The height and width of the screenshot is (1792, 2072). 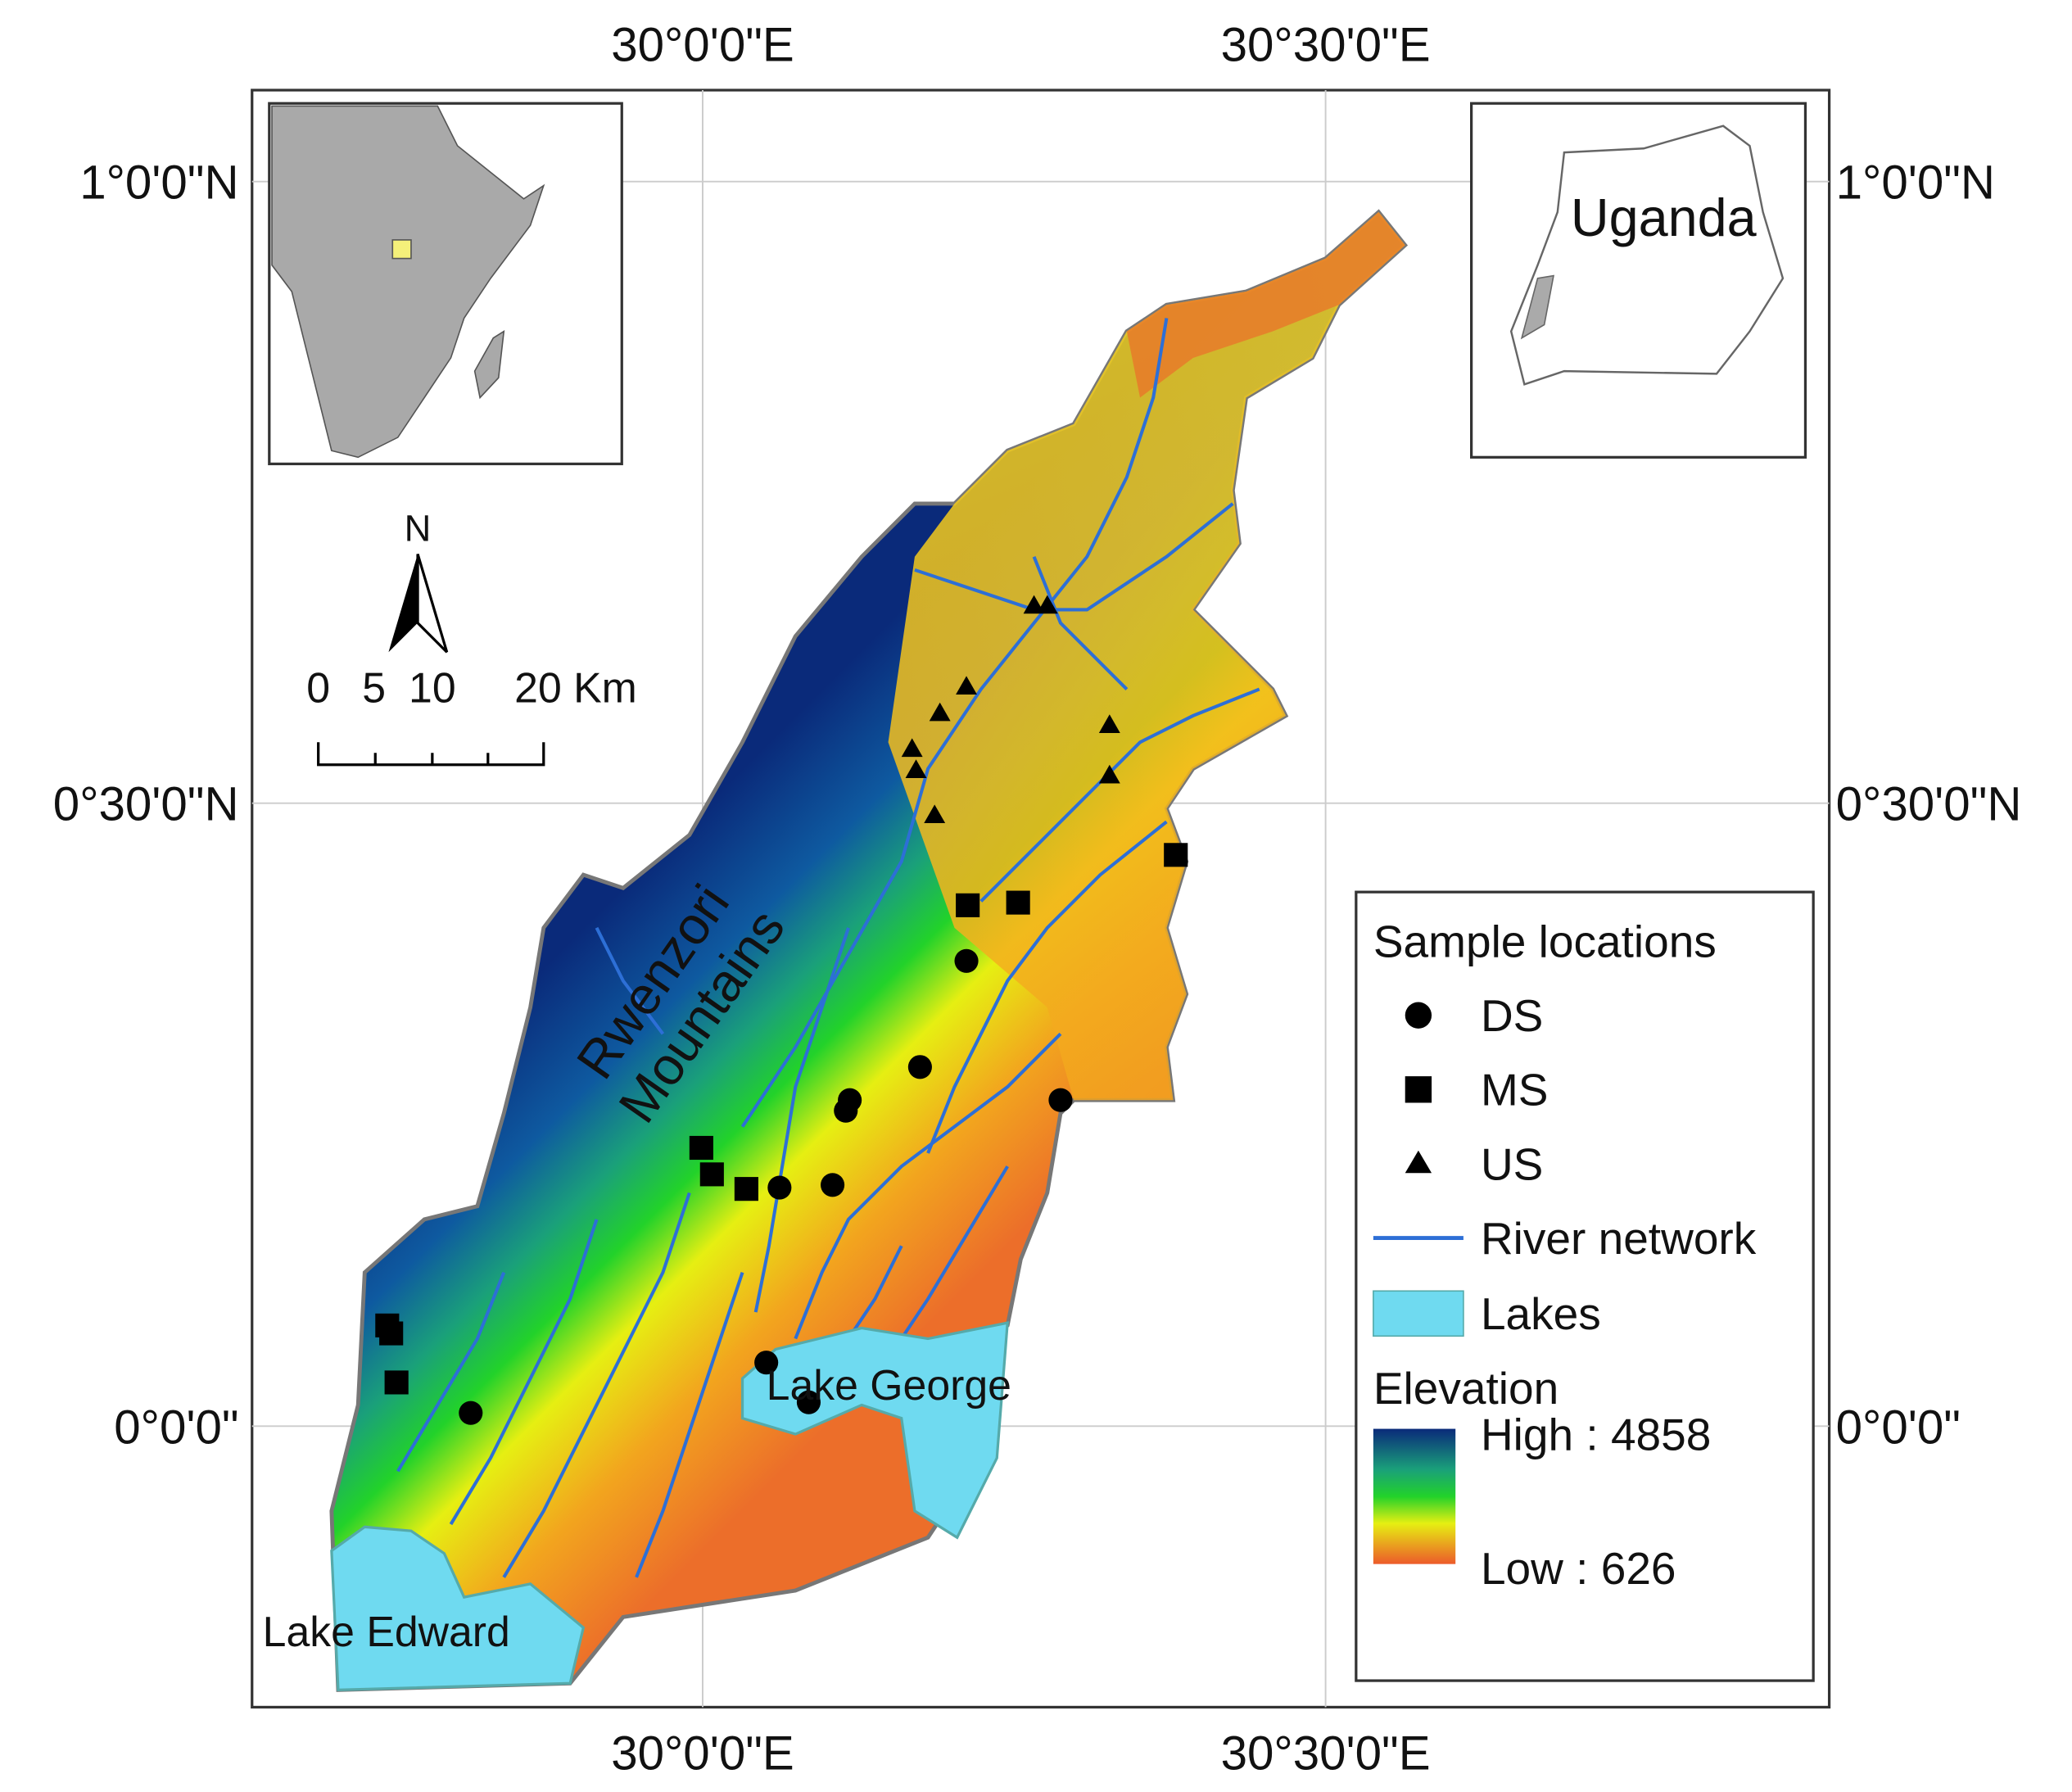 I want to click on scale-label: 0, so click(x=318, y=688).